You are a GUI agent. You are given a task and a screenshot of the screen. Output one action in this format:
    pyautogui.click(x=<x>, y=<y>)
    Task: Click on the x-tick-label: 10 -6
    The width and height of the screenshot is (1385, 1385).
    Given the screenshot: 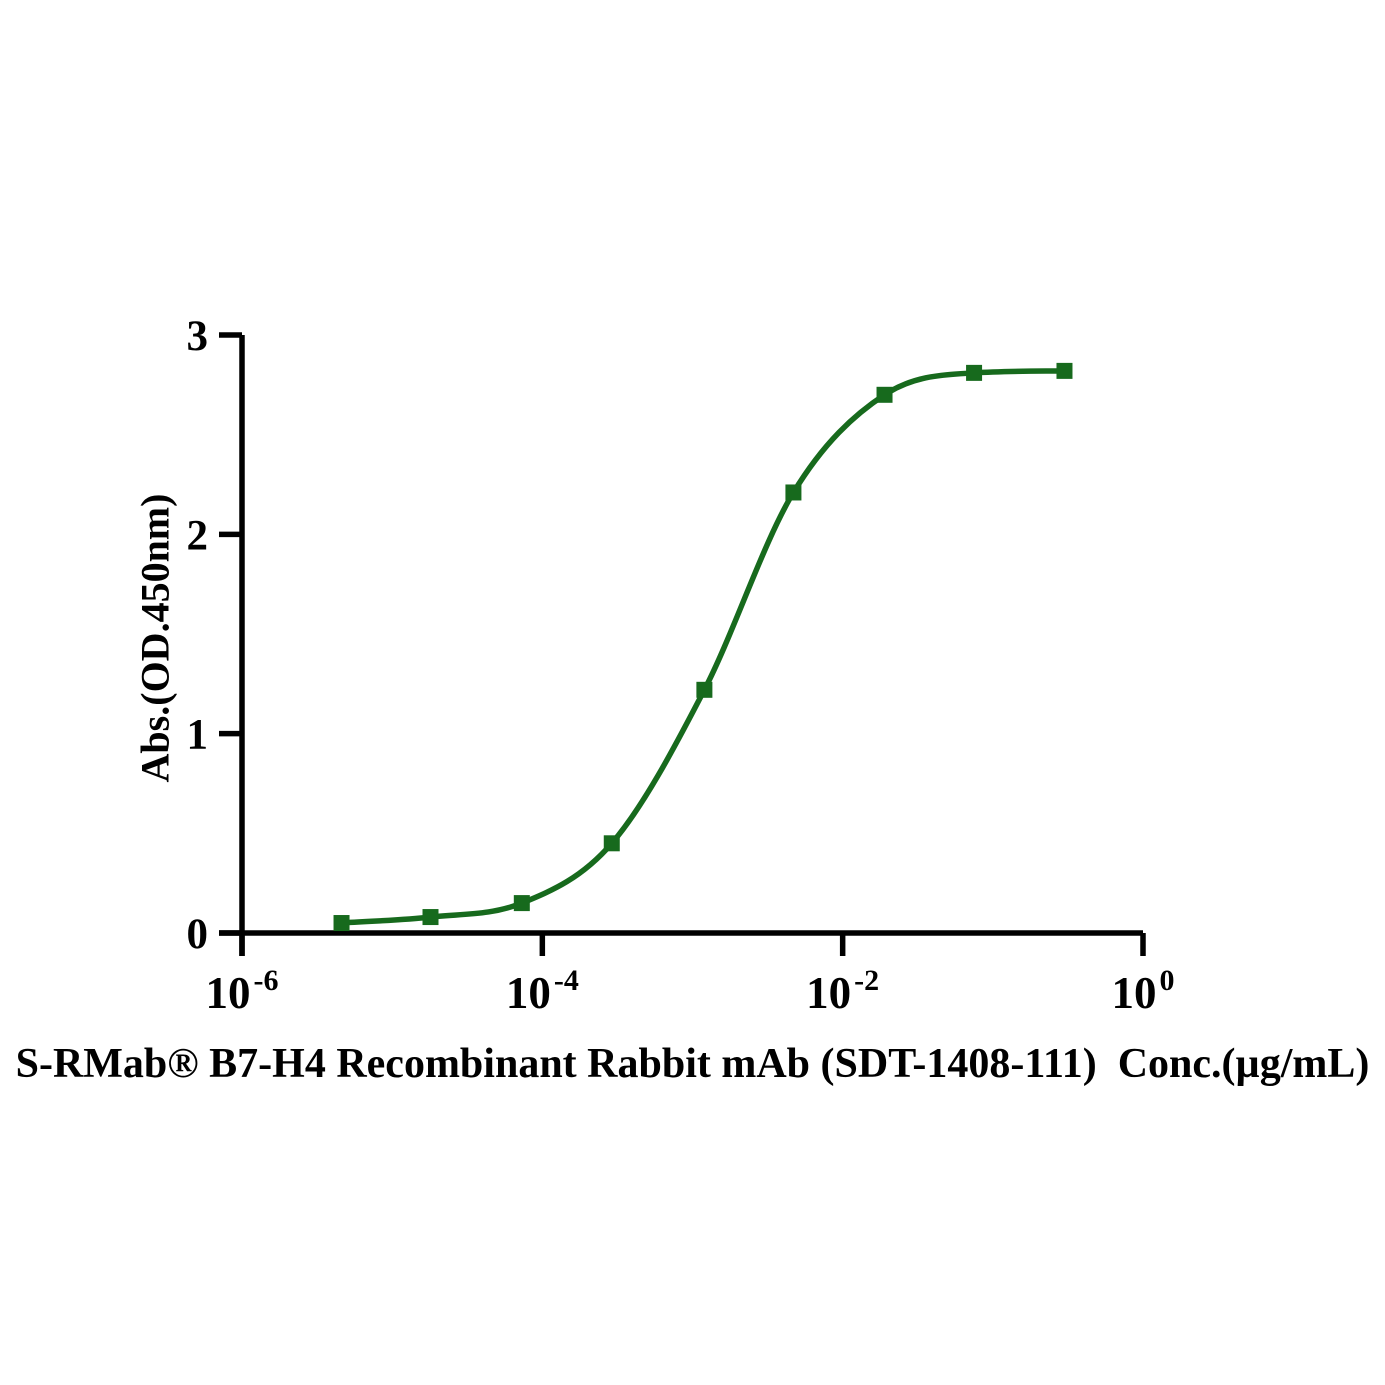 What is the action you would take?
    pyautogui.click(x=242, y=991)
    